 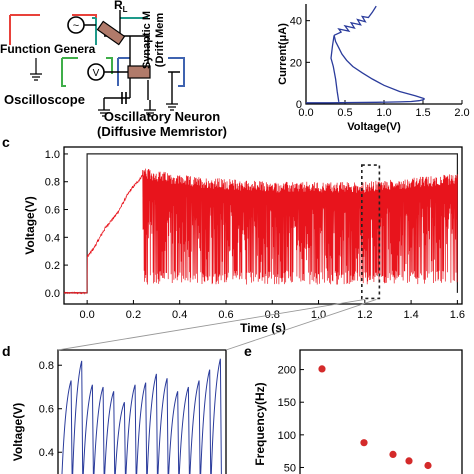 What do you see at coordinates (457, 315) in the screenshot?
I see `x-tick-label: 1.6` at bounding box center [457, 315].